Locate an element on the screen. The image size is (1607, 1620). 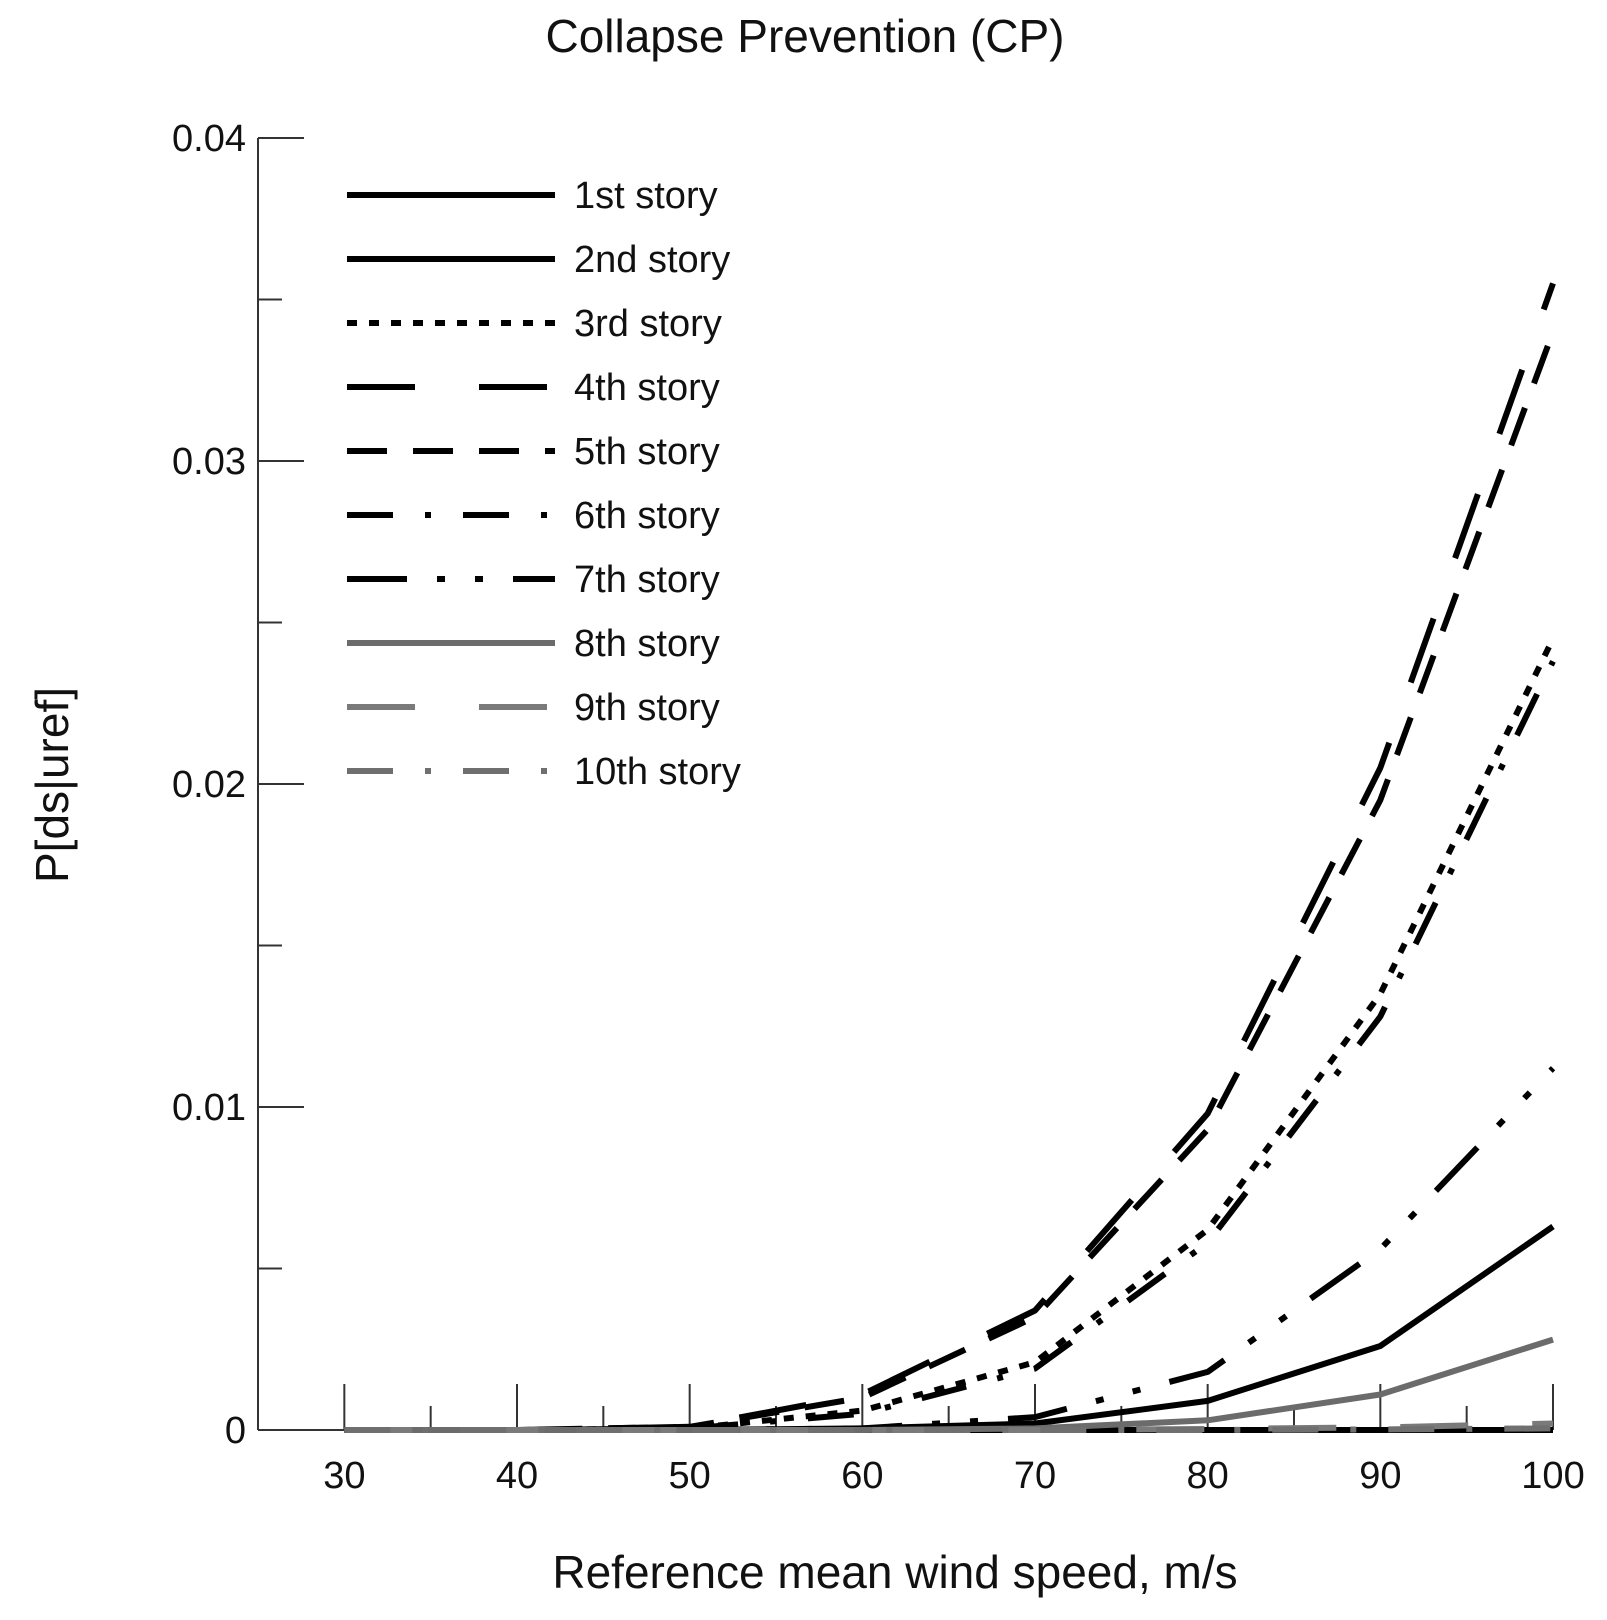
legend-label: 5th story is located at coordinates (647, 452).